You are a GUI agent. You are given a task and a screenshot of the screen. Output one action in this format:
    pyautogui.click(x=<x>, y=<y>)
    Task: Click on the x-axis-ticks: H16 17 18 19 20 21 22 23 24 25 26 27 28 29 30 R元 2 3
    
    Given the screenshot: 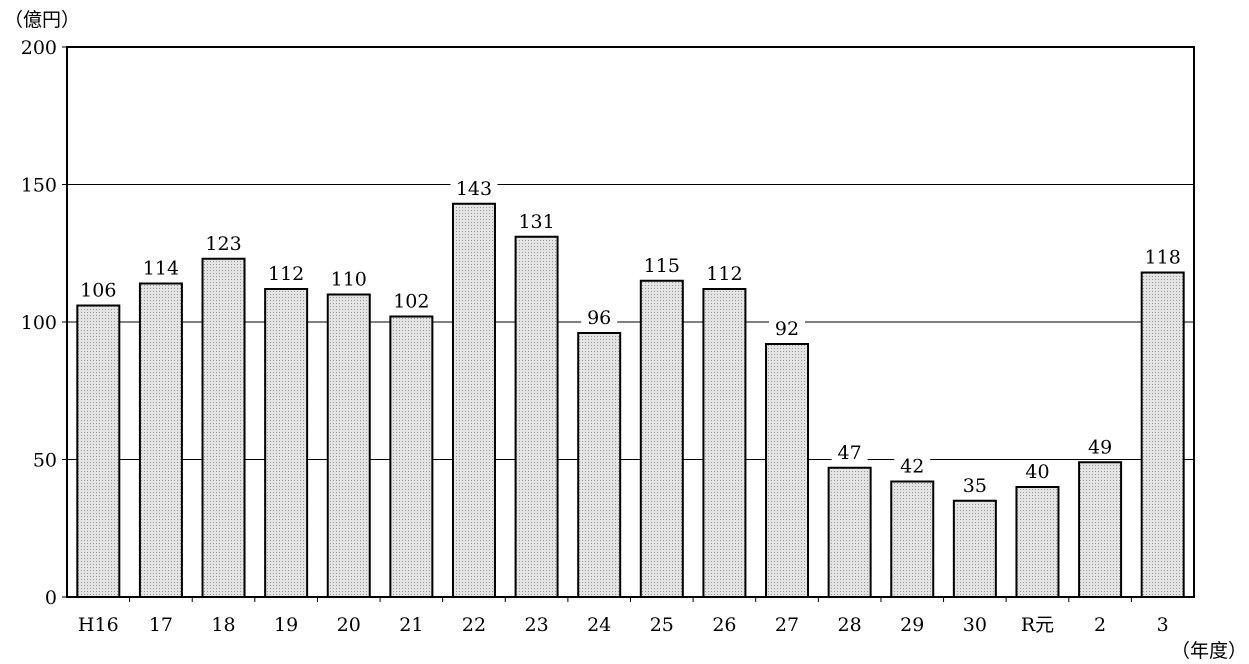 What is the action you would take?
    pyautogui.click(x=623, y=616)
    